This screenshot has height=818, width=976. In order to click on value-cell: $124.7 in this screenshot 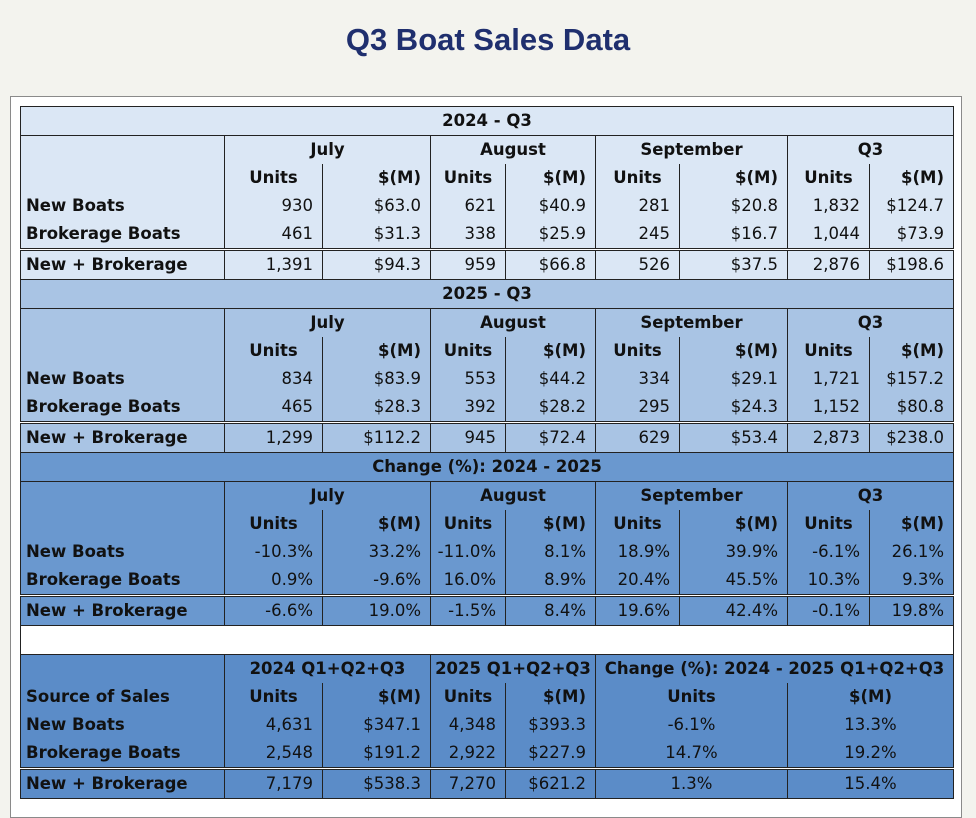, I will do `click(911, 206)`.